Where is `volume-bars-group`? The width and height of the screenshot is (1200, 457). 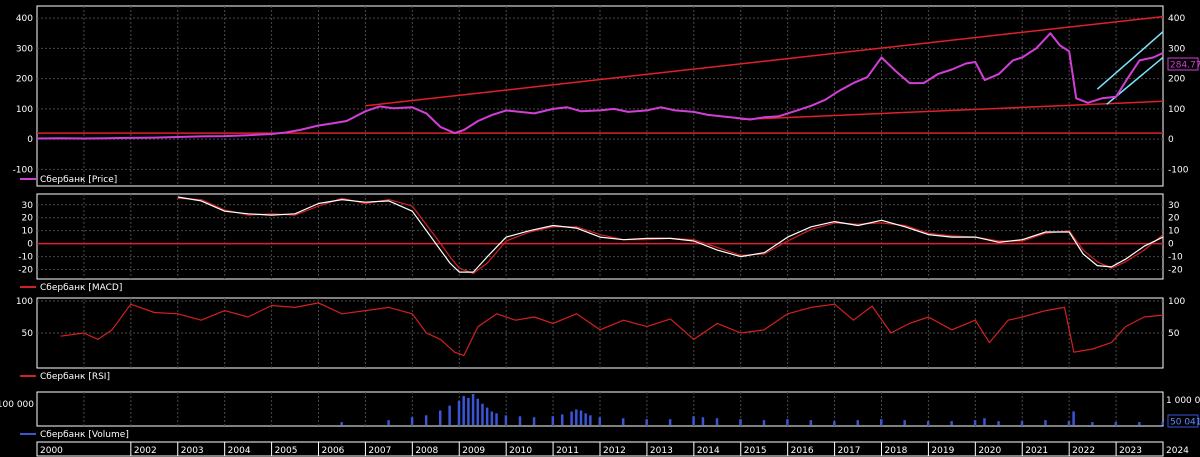
volume-bars-group is located at coordinates (752, 409).